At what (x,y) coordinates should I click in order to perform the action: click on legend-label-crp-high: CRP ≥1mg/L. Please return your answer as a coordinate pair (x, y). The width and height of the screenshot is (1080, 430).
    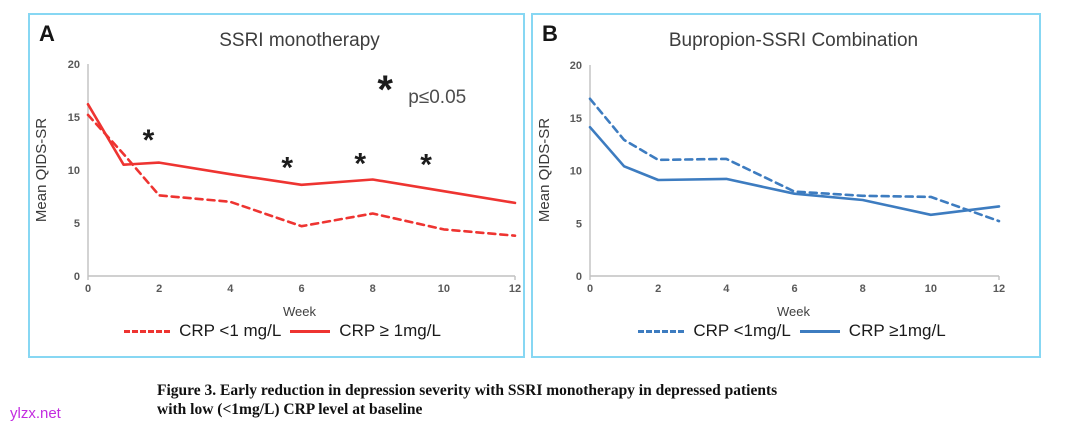
    Looking at the image, I should click on (897, 330).